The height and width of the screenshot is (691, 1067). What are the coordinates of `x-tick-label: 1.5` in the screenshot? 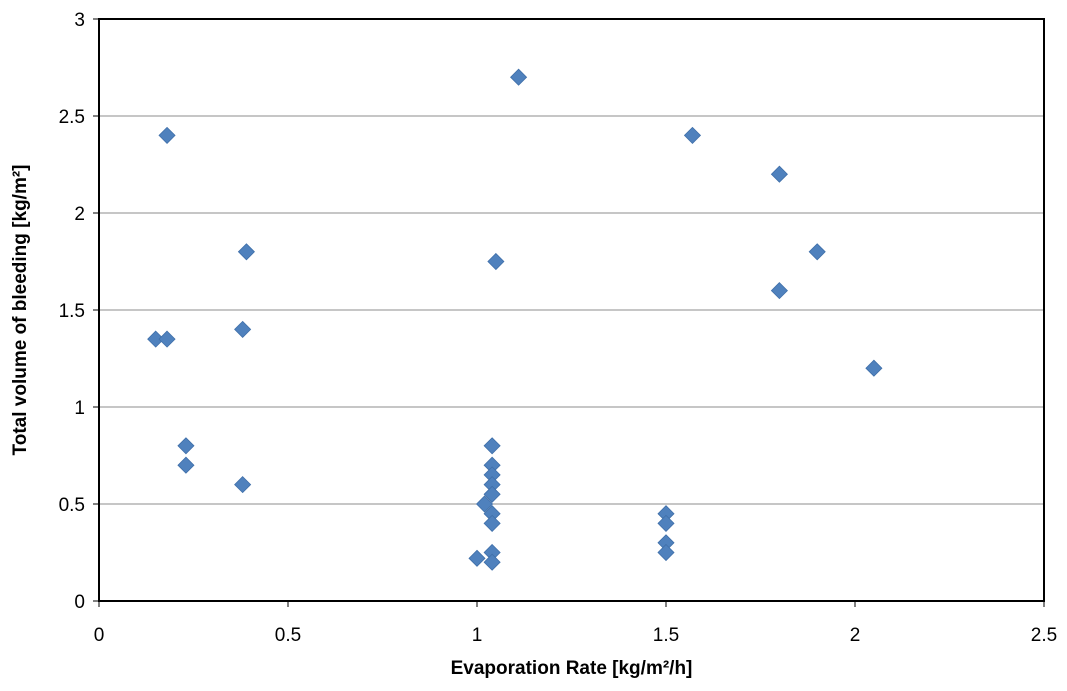 It's located at (666, 635).